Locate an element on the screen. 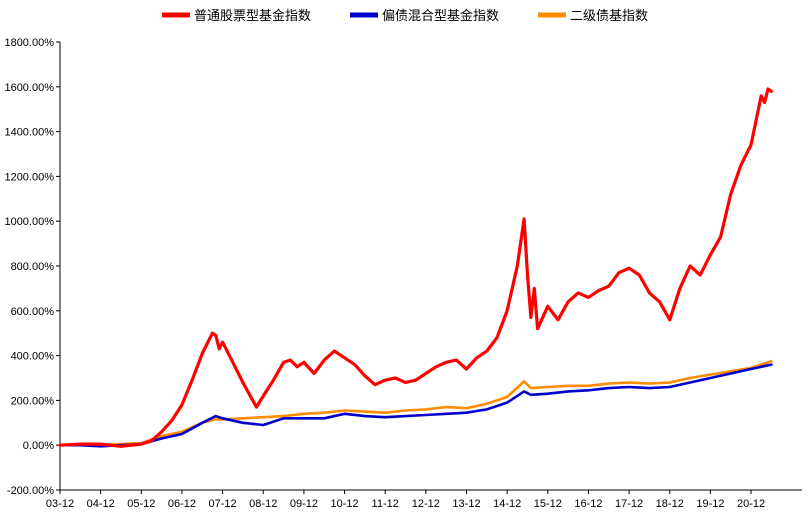 The image size is (811, 513). legend-item-bond-mixed: 偏债混合型基金指数 is located at coordinates (424, 16).